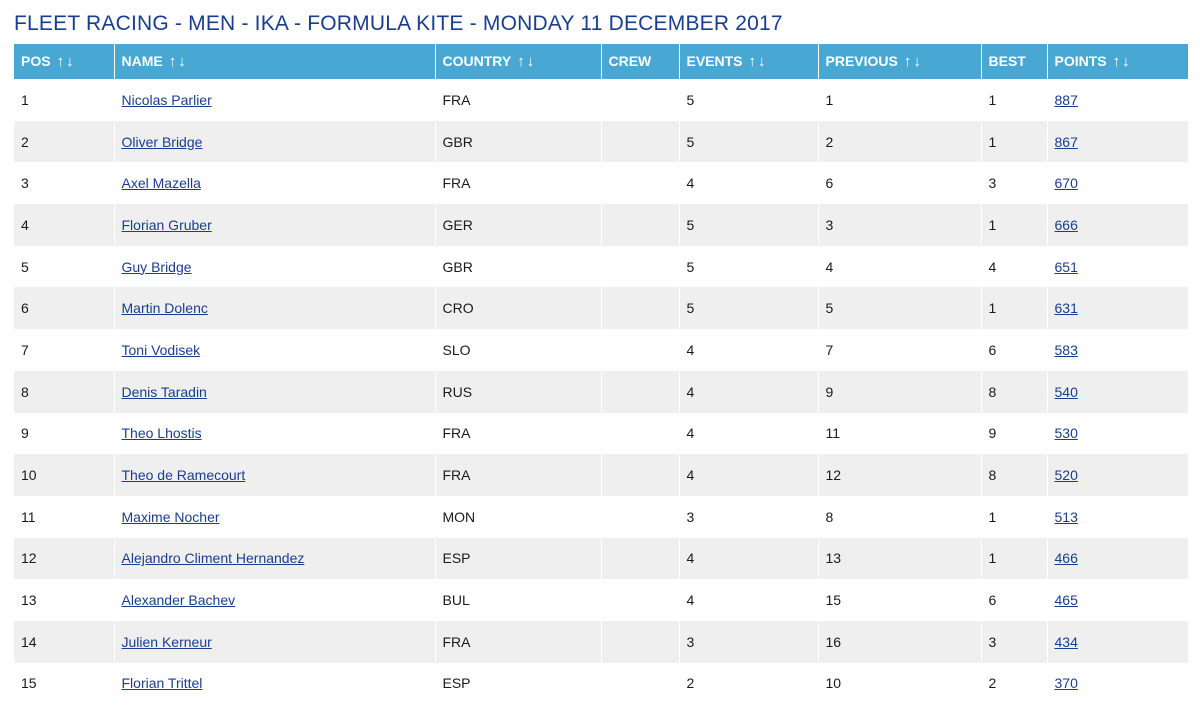 This screenshot has height=707, width=1200. Describe the element at coordinates (275, 225) in the screenshot. I see `cell-name: Florian Gruber` at that location.